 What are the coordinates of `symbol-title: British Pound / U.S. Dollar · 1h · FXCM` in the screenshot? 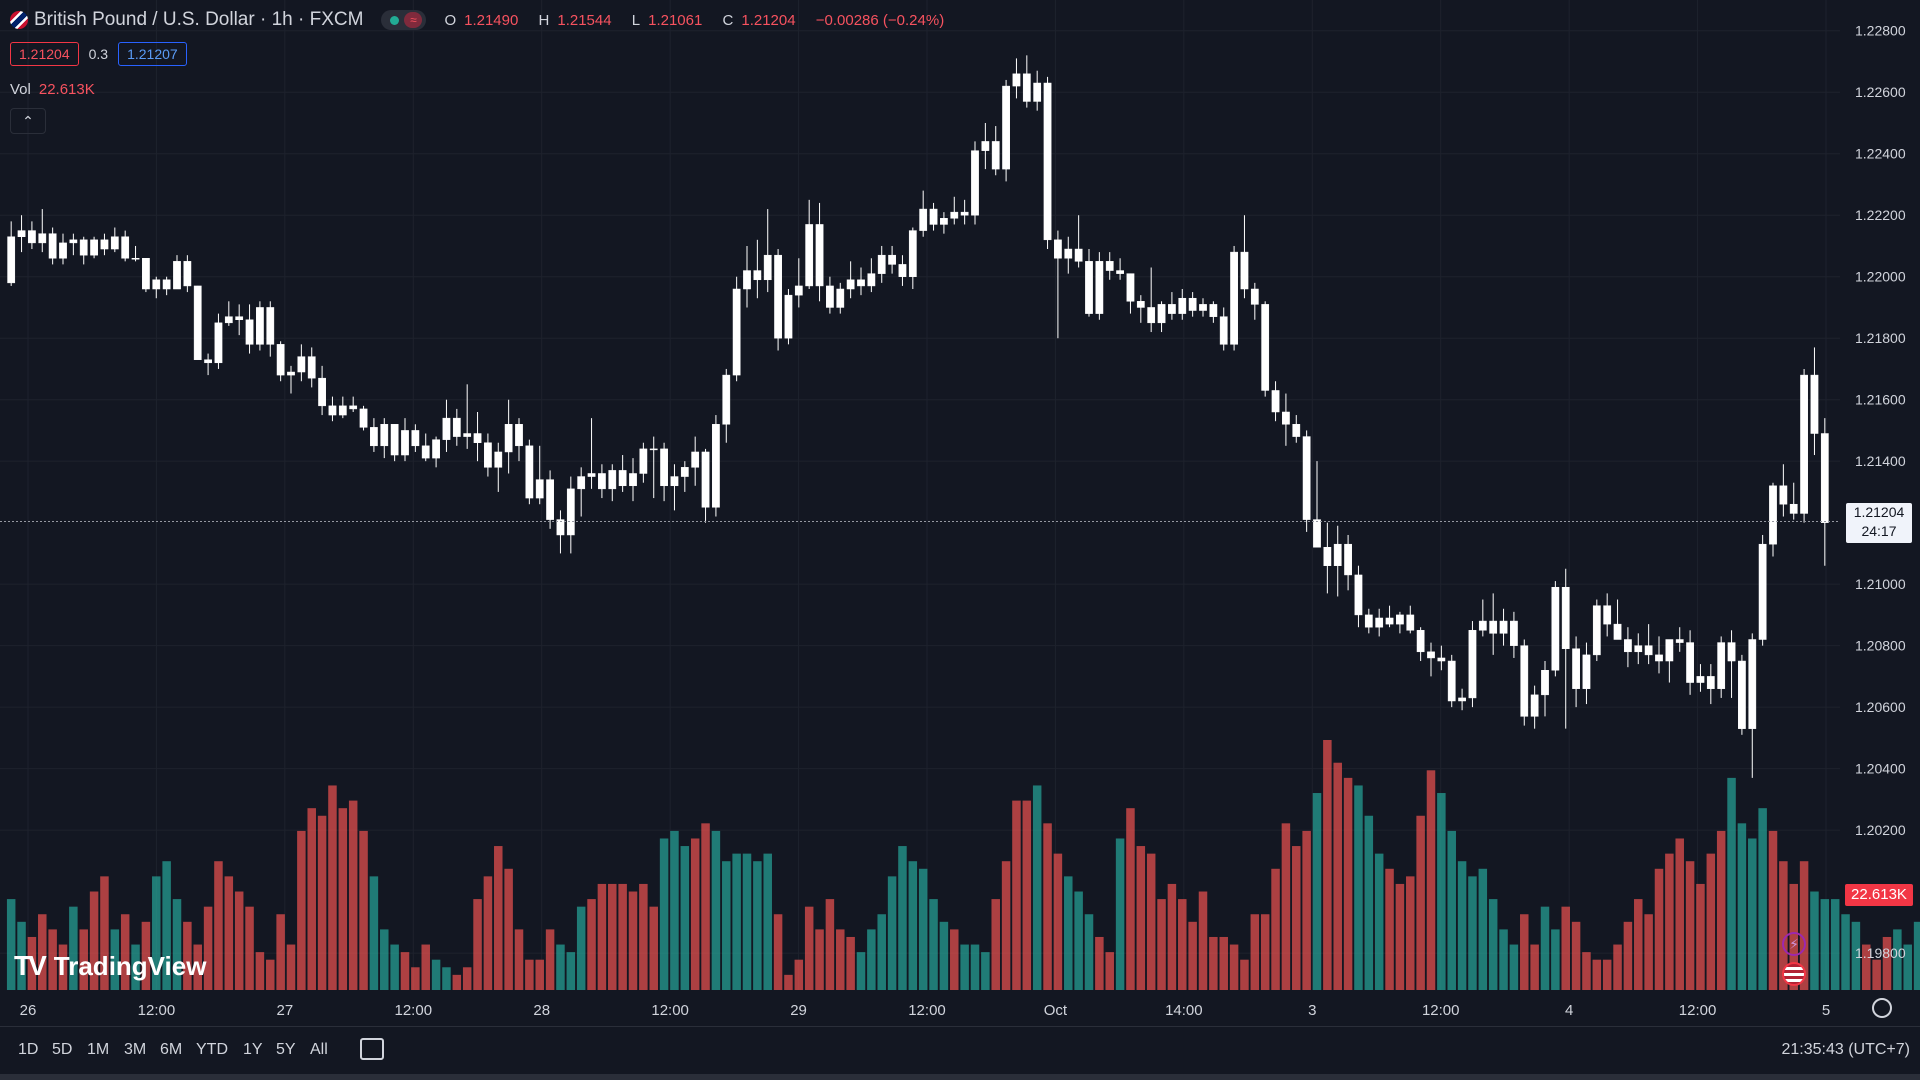 It's located at (199, 19).